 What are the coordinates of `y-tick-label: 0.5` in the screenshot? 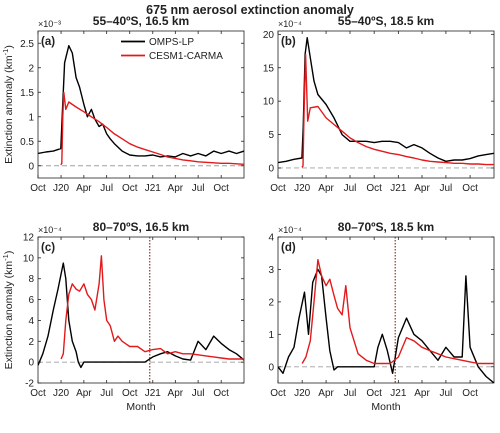 It's located at (27, 142).